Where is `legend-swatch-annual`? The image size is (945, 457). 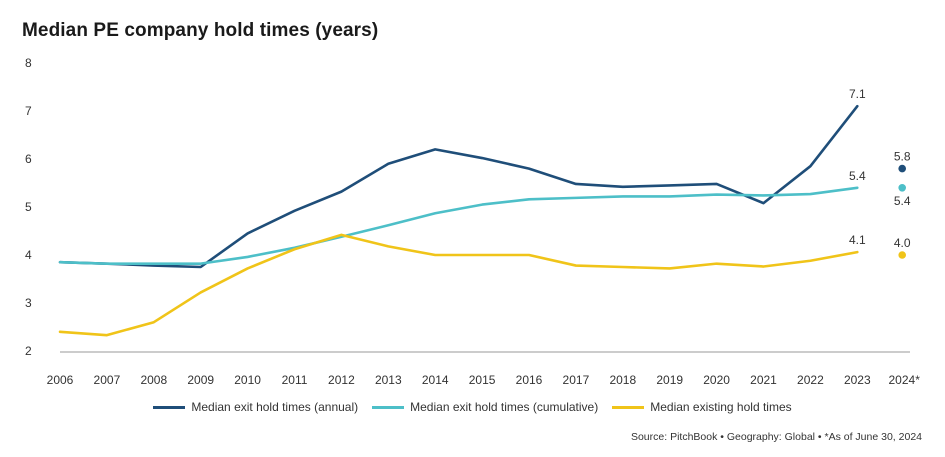
legend-swatch-annual is located at coordinates (169, 407).